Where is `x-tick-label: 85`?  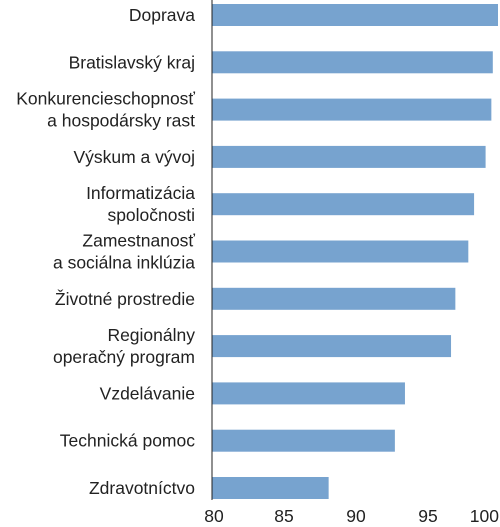 x-tick-label: 85 is located at coordinates (283, 516).